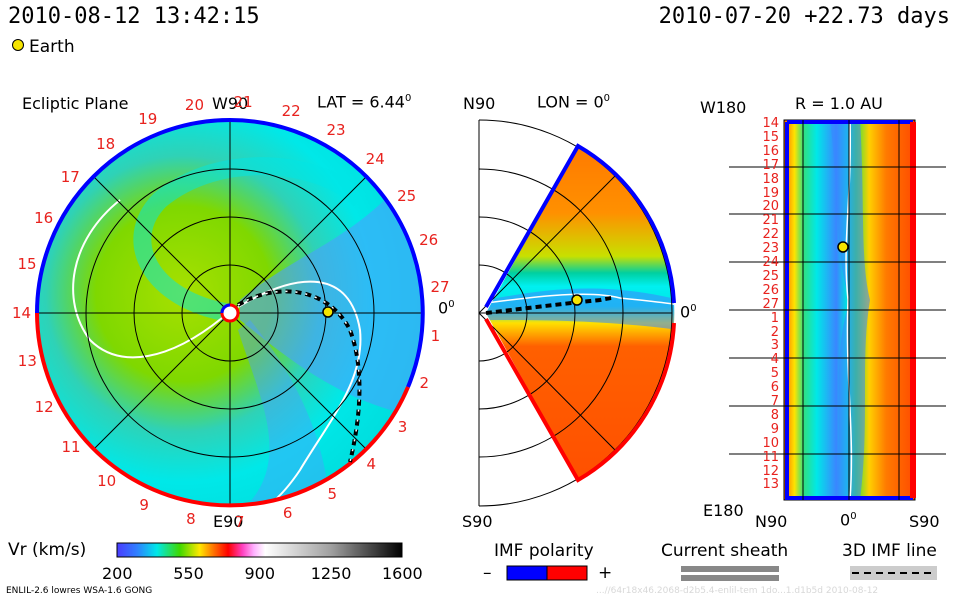 The height and width of the screenshot is (600, 960). What do you see at coordinates (723, 107) in the screenshot?
I see `sphere-top-left-label: W180` at bounding box center [723, 107].